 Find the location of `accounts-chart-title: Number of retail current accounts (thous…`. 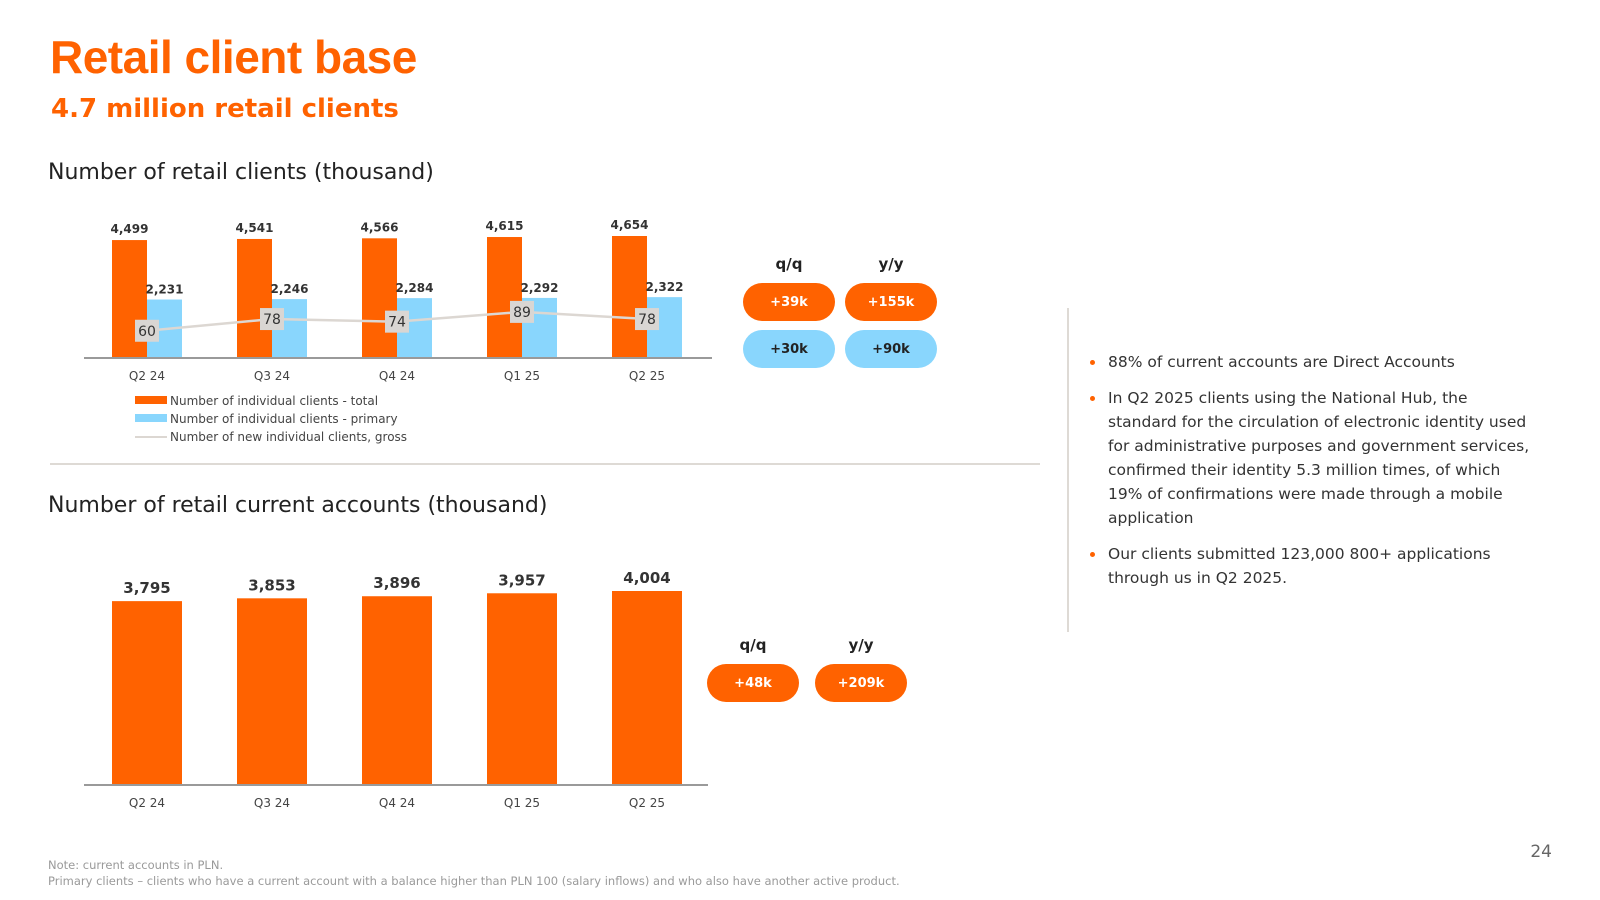

accounts-chart-title: Number of retail current accounts (thous… is located at coordinates (298, 505).